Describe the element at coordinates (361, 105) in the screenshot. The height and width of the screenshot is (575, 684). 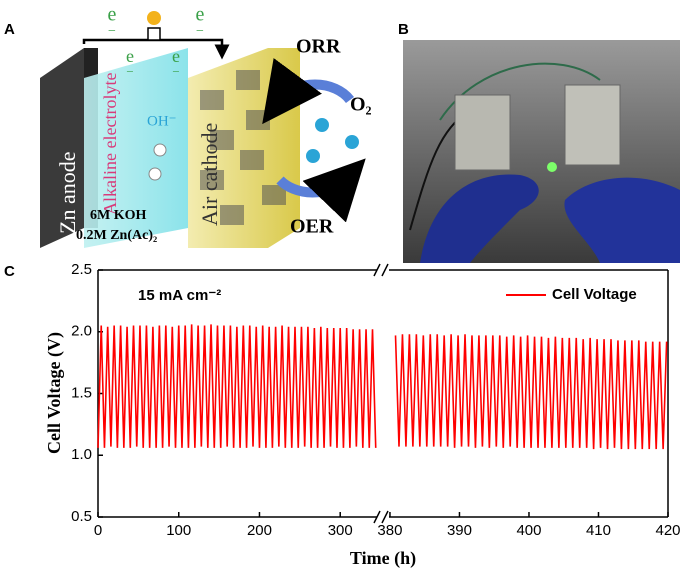
I see `oxygen-label: O₂` at that location.